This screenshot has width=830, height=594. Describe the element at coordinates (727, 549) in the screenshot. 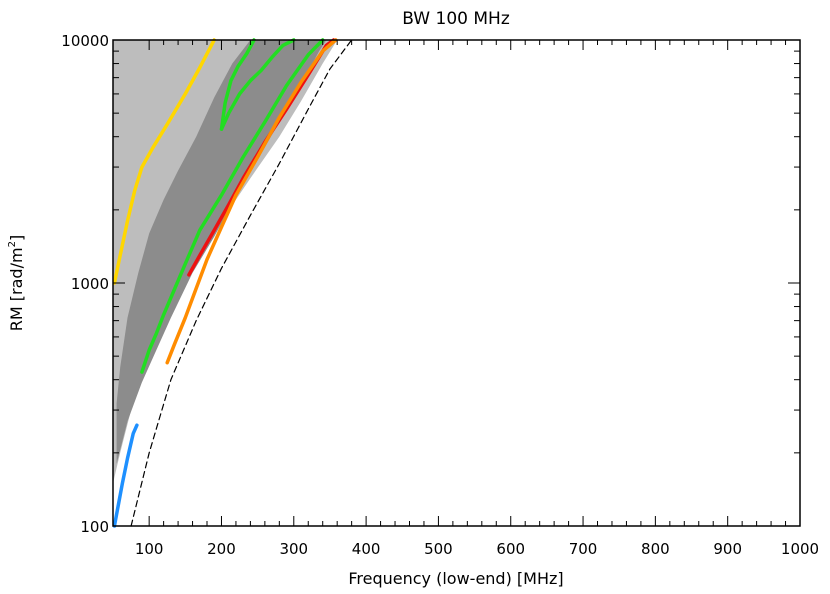

I see `x-tick-label: 900` at that location.